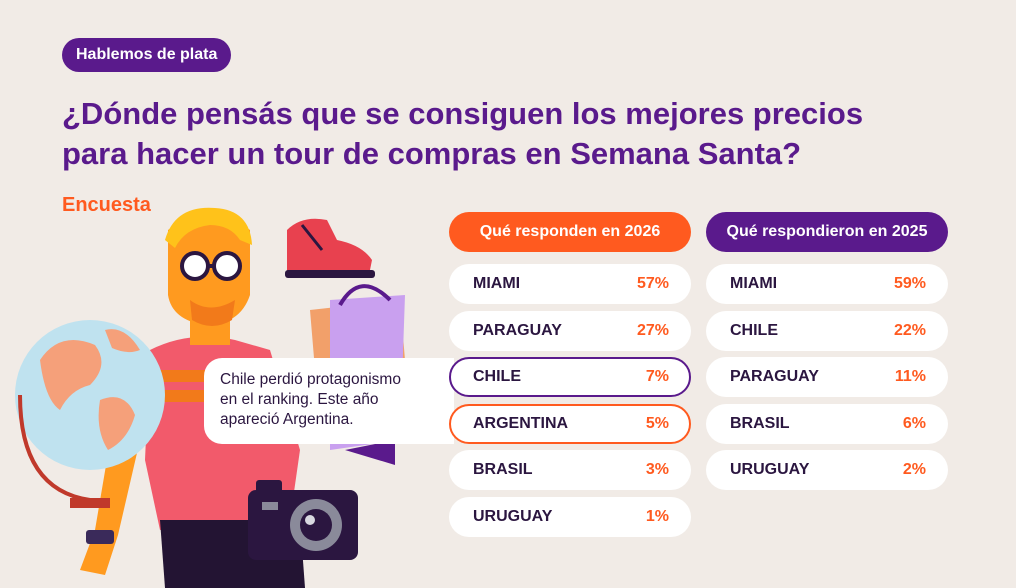 Image resolution: width=1016 pixels, height=588 pixels. What do you see at coordinates (147, 55) in the screenshot?
I see `section-tag: Hablemos de plata` at bounding box center [147, 55].